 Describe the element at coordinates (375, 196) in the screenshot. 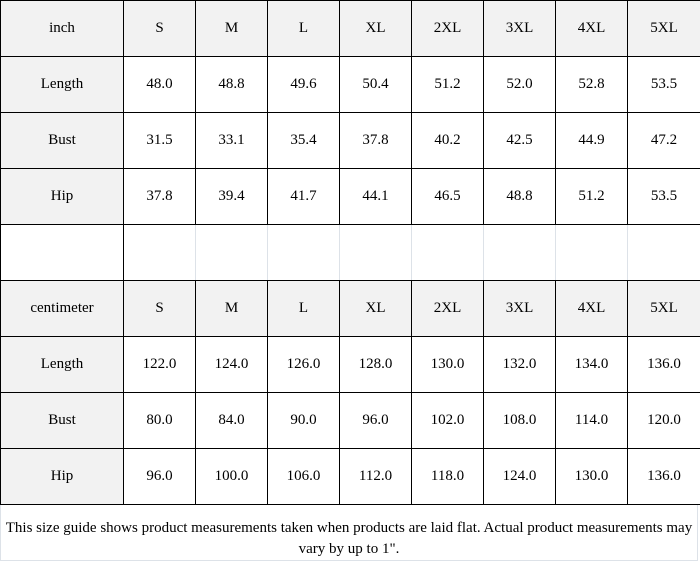

I see `measurement-cell: 44.1` at that location.